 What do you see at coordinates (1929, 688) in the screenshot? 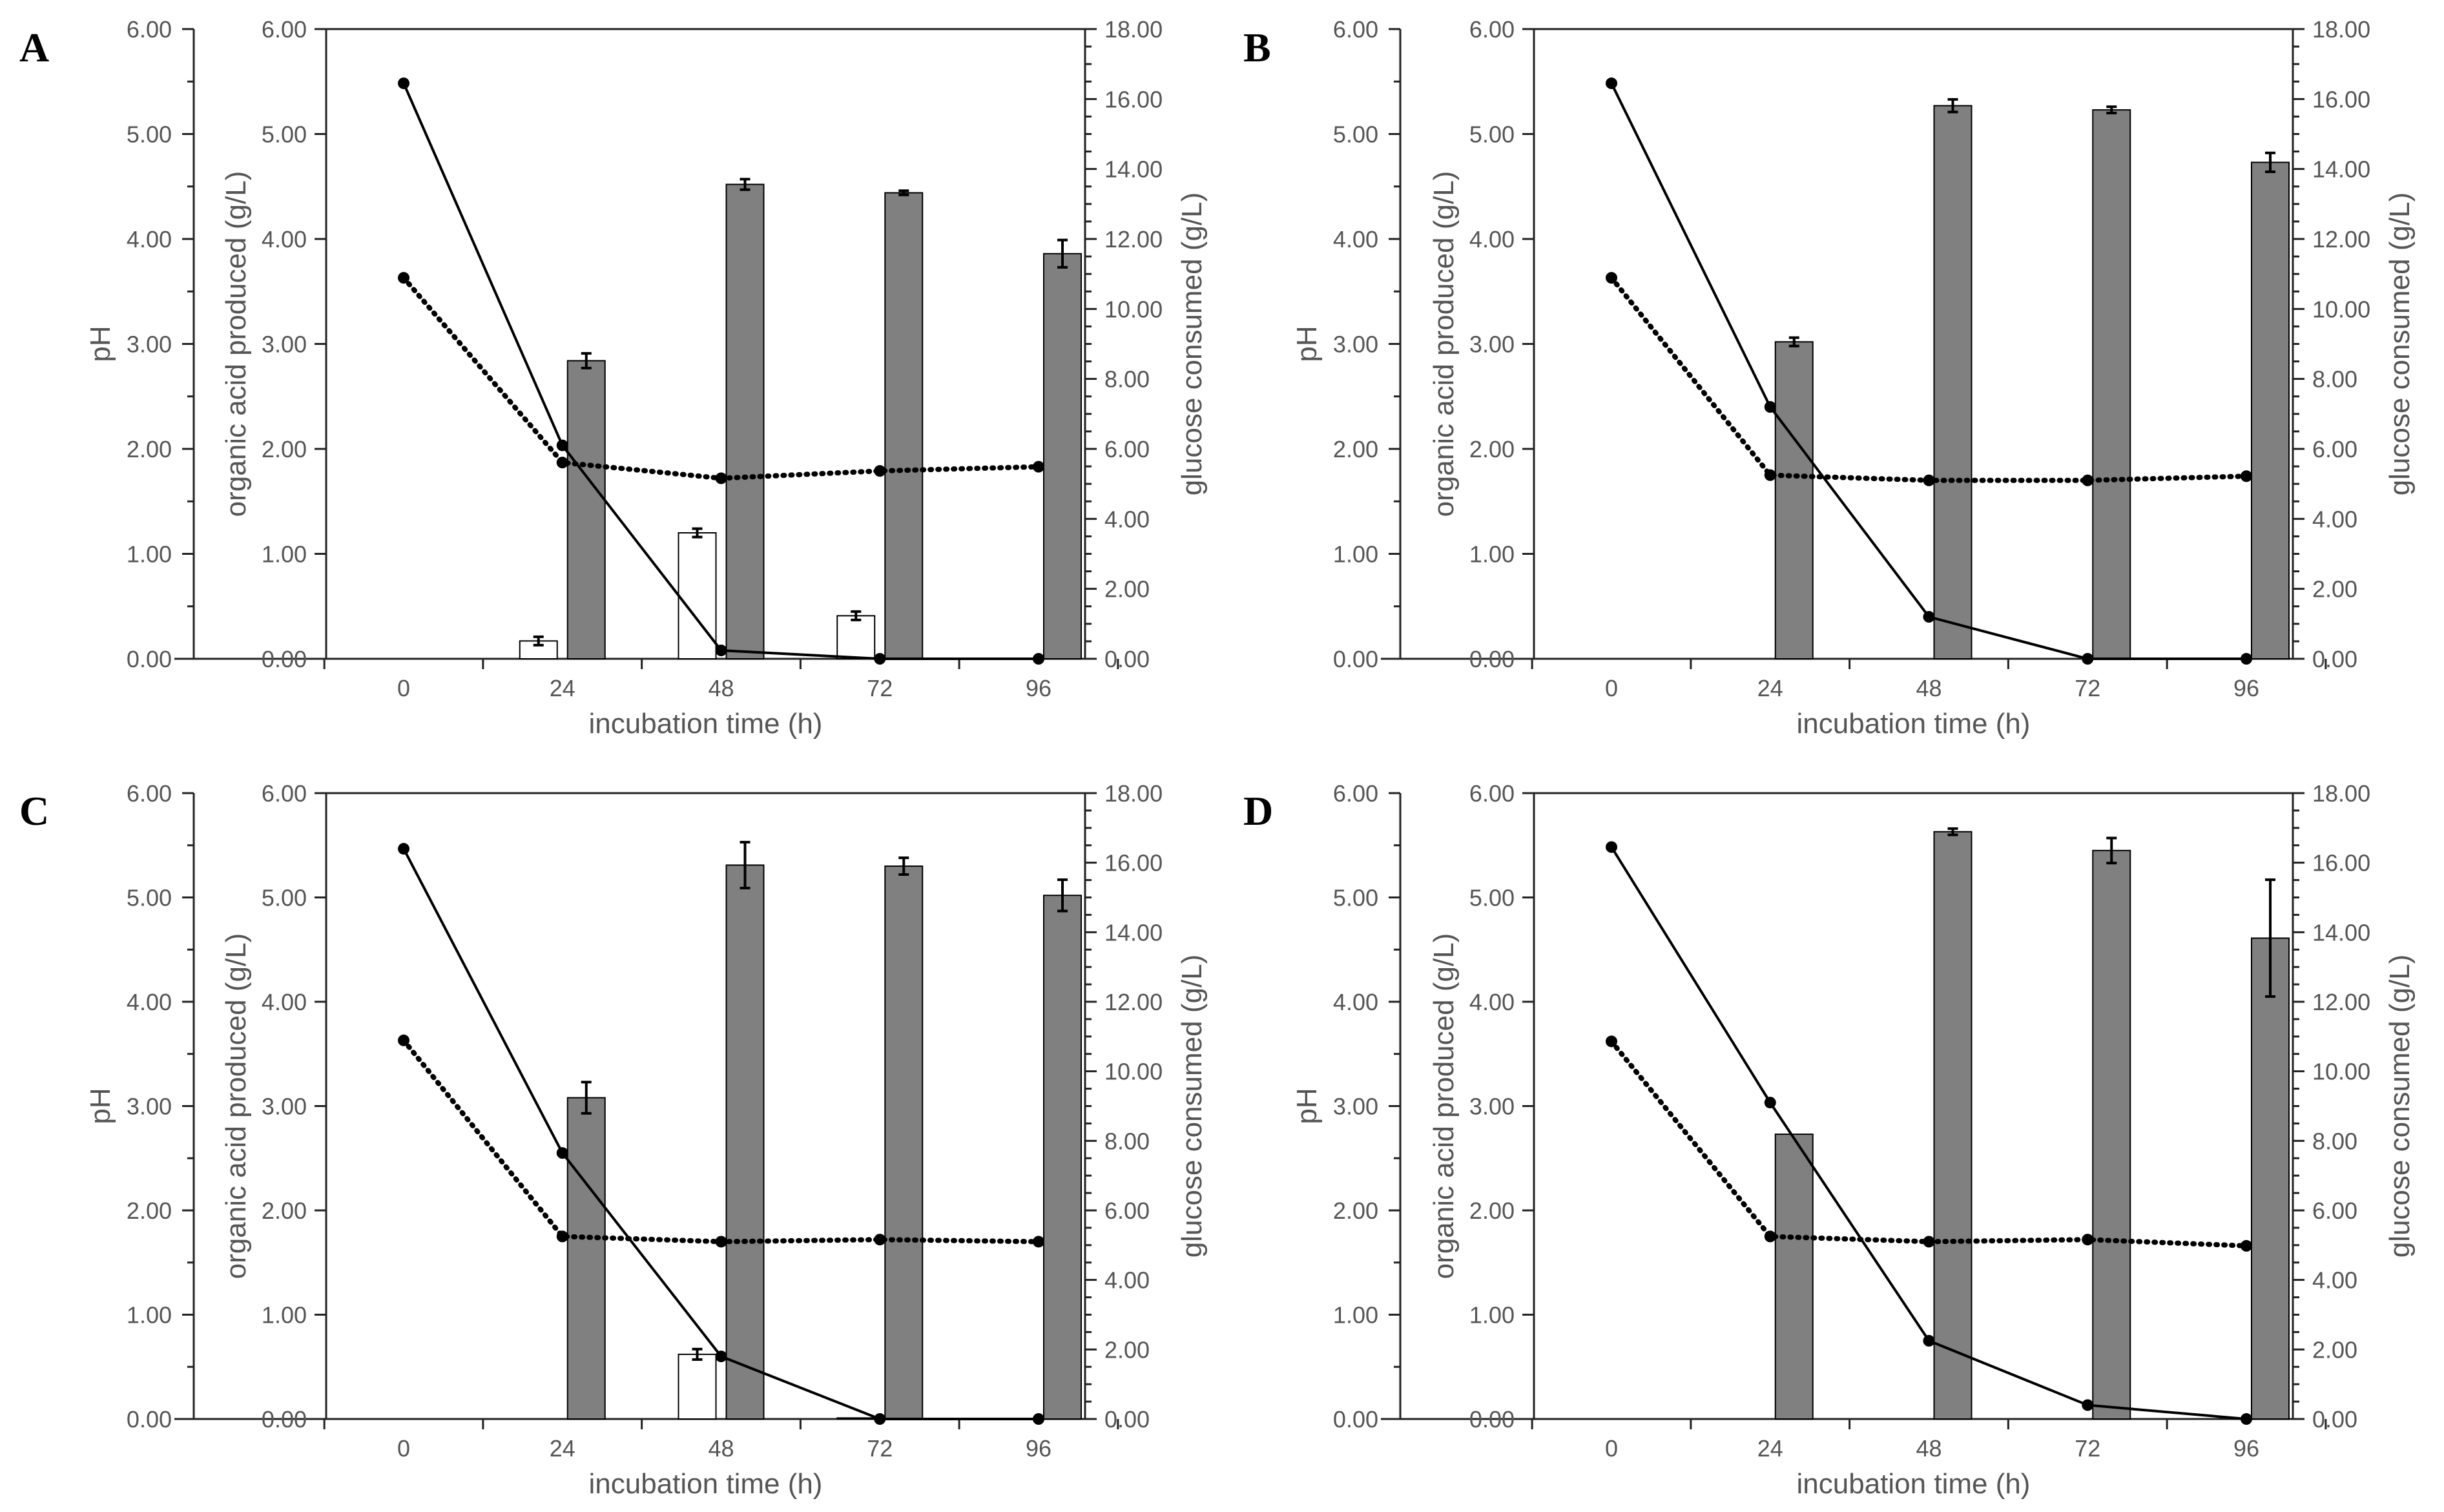
I see `x-tick-label: 48` at bounding box center [1929, 688].